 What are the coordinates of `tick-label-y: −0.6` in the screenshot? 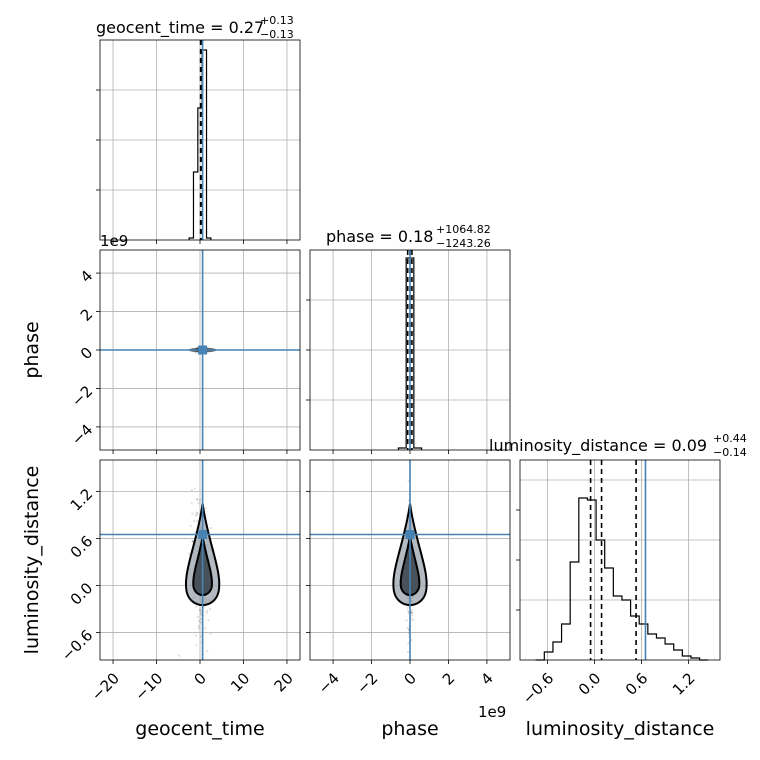 It's located at (77, 645).